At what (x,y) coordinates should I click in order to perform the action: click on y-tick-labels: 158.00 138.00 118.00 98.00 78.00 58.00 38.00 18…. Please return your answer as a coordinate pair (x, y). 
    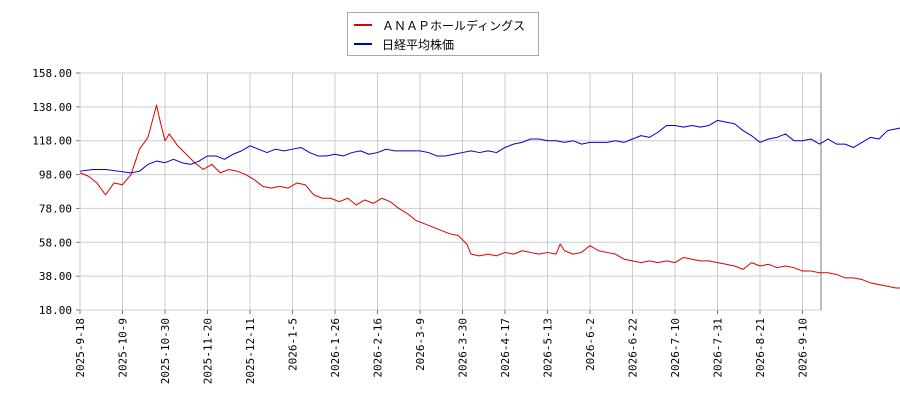
    Looking at the image, I should click on (52, 192).